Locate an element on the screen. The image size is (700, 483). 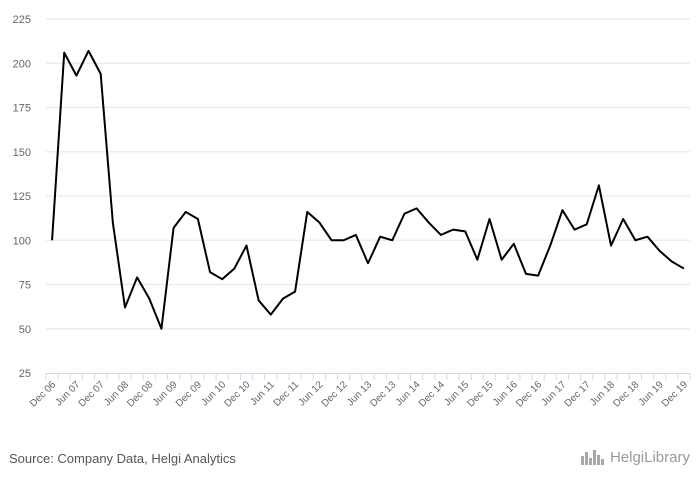
x-tick-label: Dec 12 is located at coordinates (335, 394).